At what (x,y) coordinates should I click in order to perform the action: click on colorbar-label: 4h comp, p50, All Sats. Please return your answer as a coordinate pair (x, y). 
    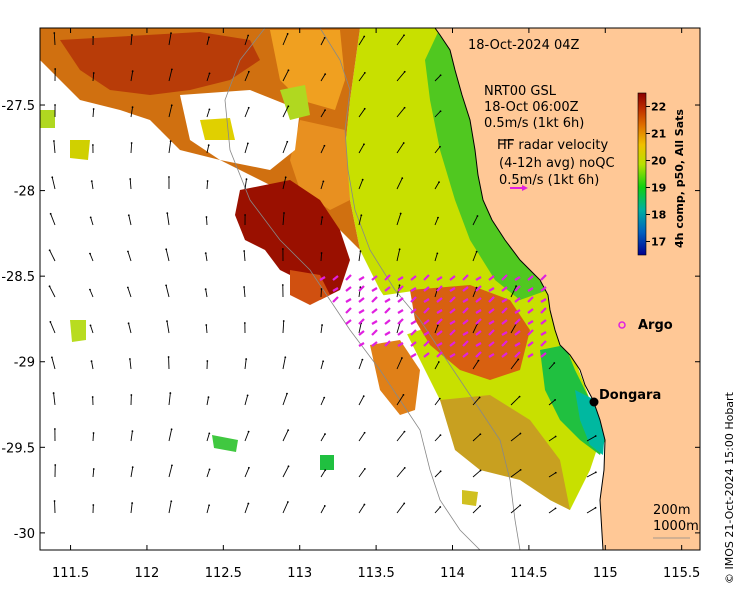
    Looking at the image, I should click on (679, 178).